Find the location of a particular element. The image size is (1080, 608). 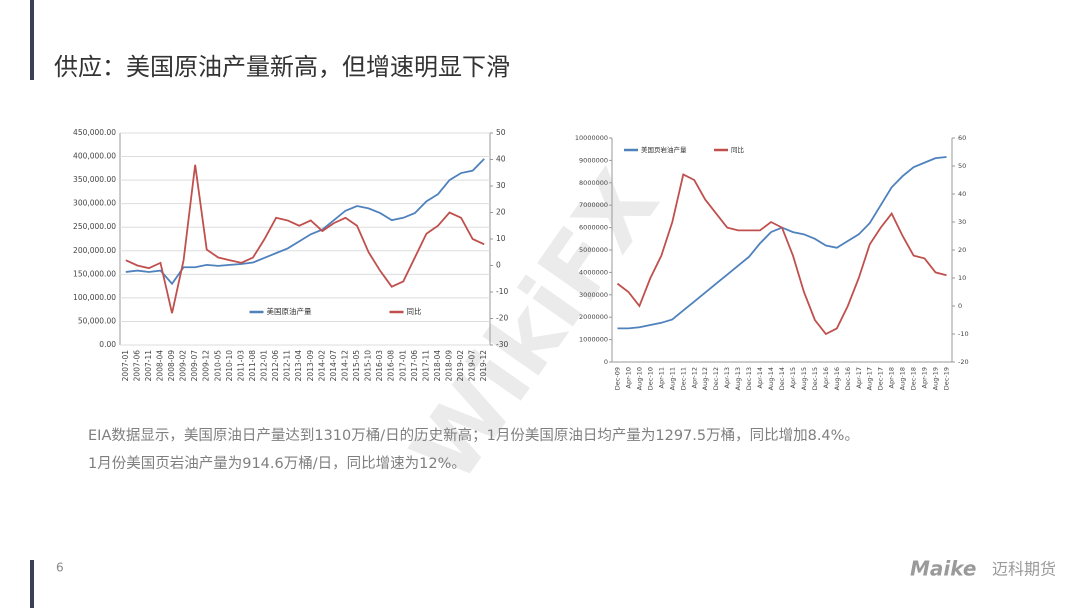

legend-label: 同比 is located at coordinates (738, 149).